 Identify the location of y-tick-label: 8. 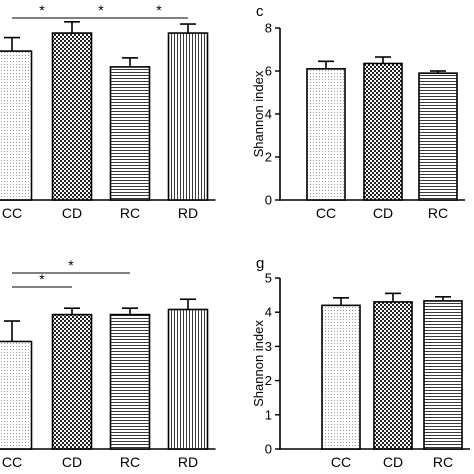
(268, 28).